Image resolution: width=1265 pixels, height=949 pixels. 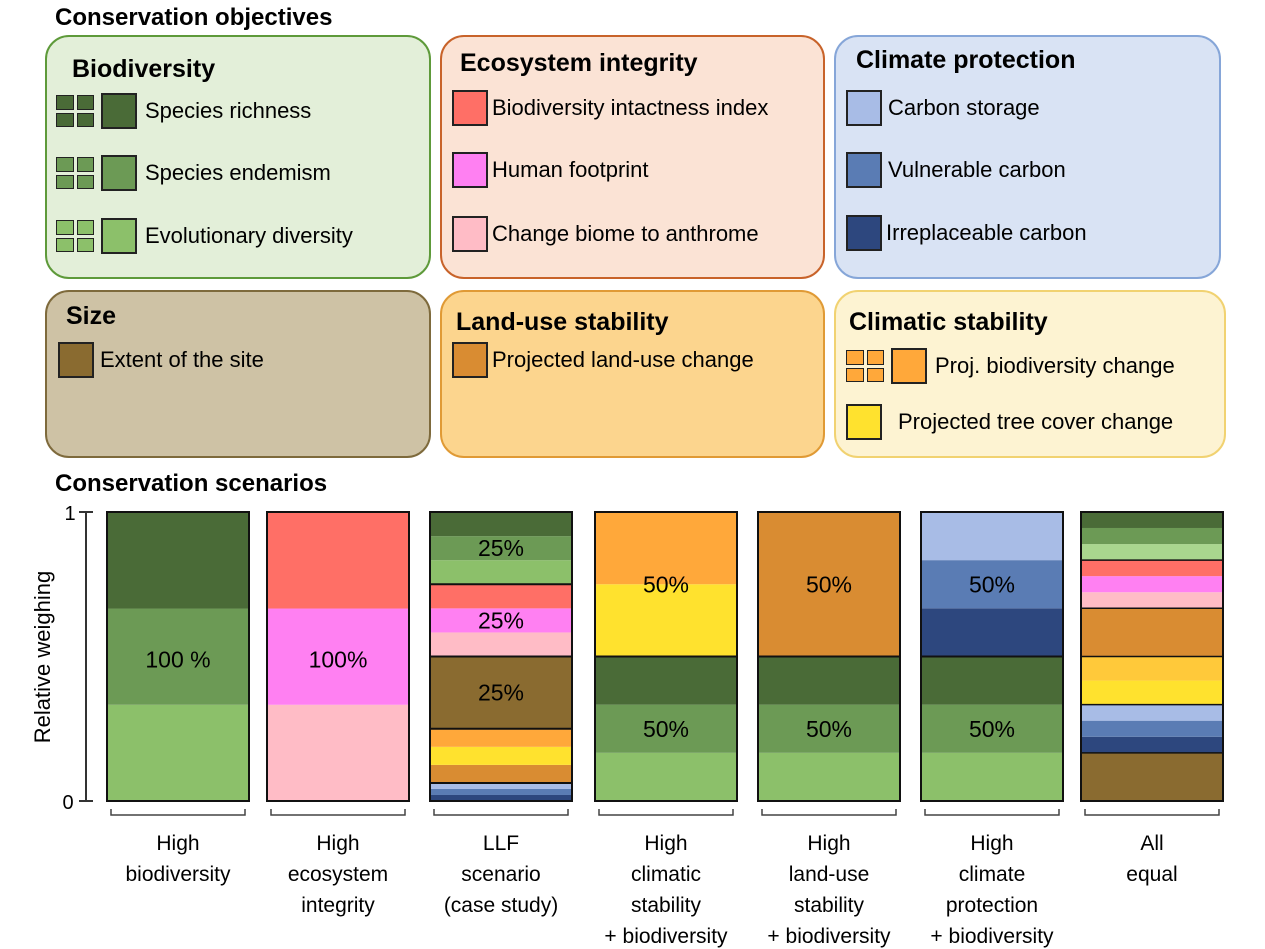 What do you see at coordinates (1055, 365) in the screenshot?
I see `legend-label: Proj. biodiversity change` at bounding box center [1055, 365].